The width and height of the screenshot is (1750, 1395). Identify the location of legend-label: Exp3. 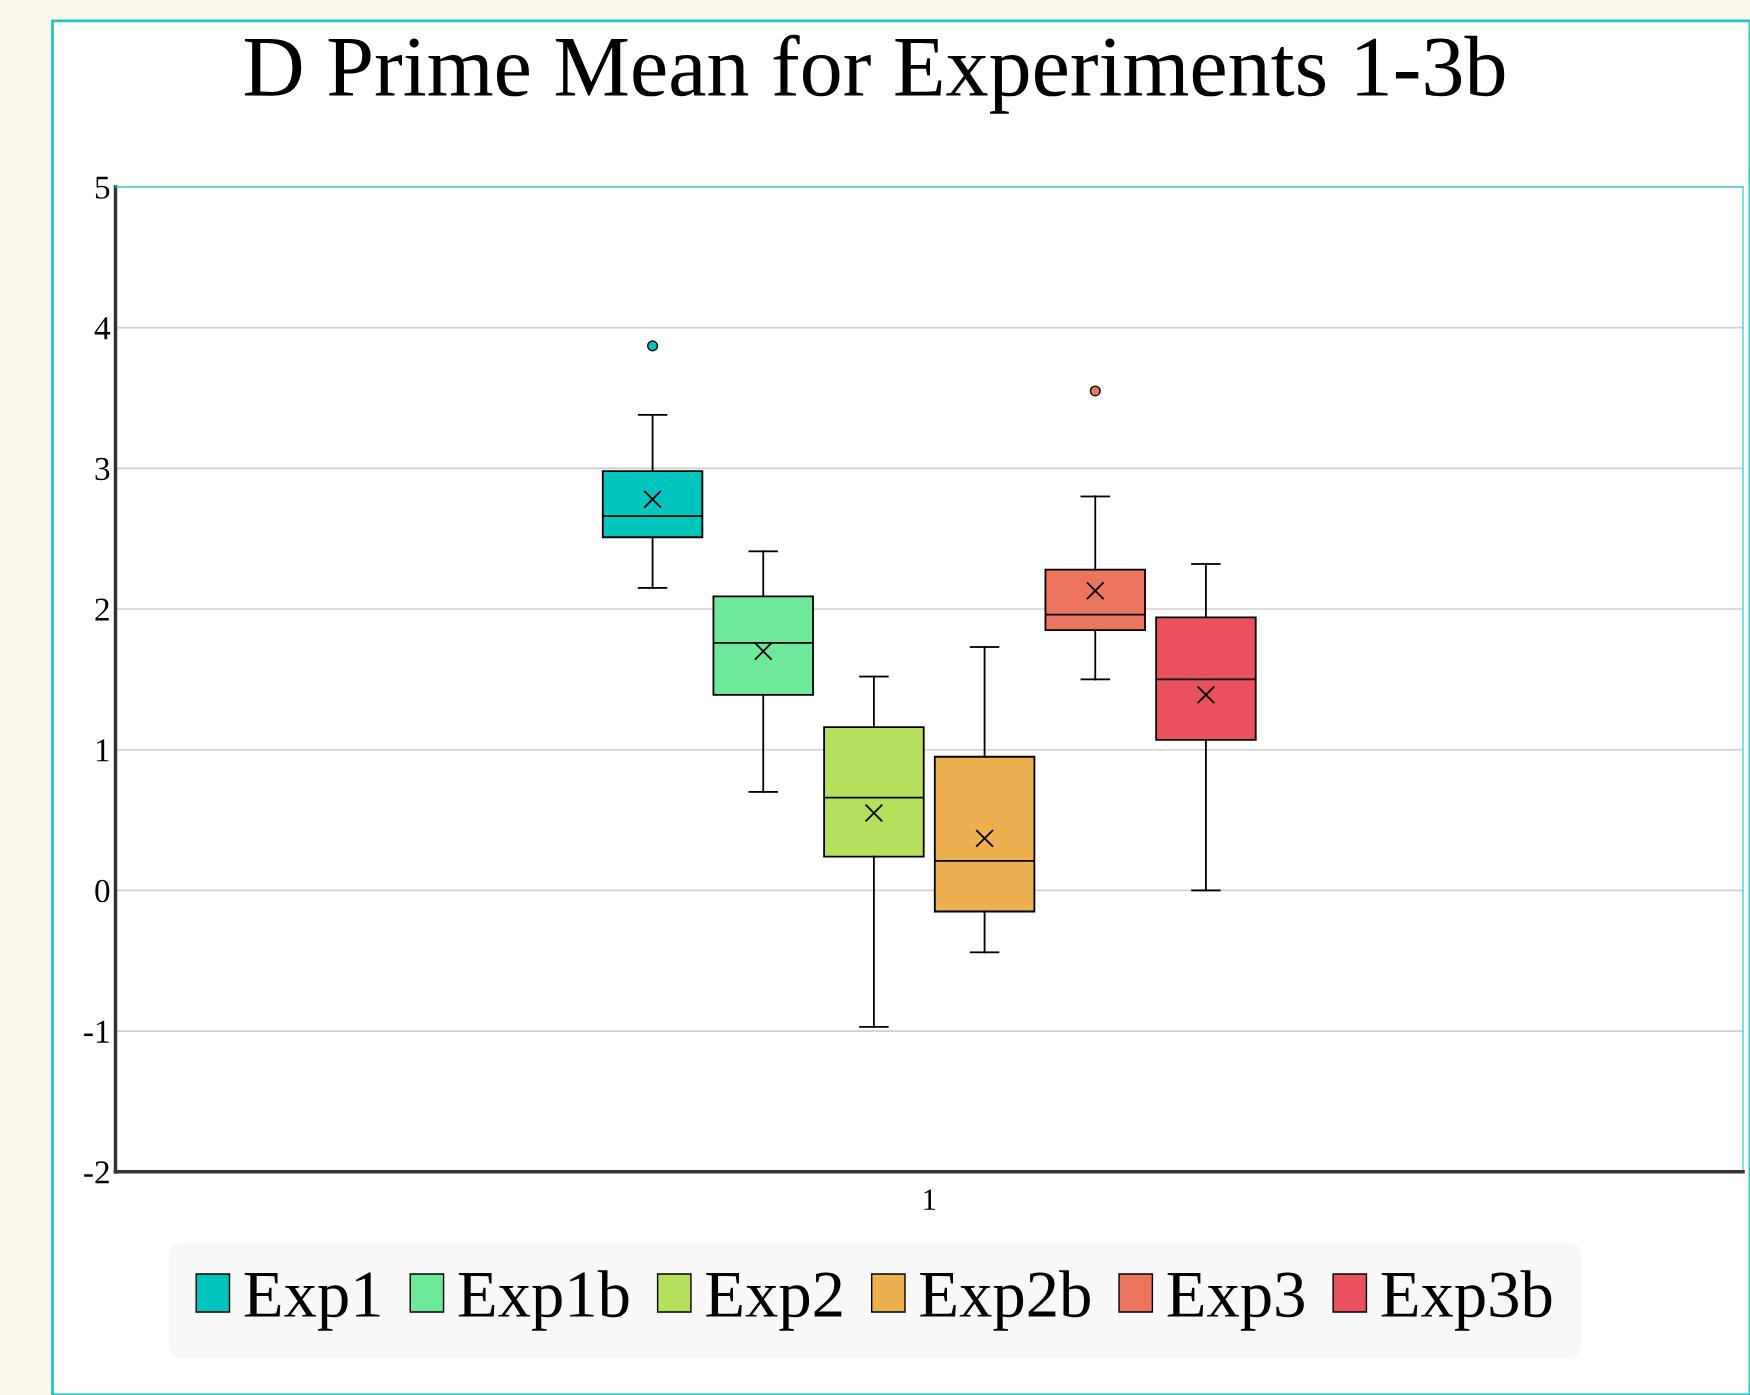
(1235, 1301).